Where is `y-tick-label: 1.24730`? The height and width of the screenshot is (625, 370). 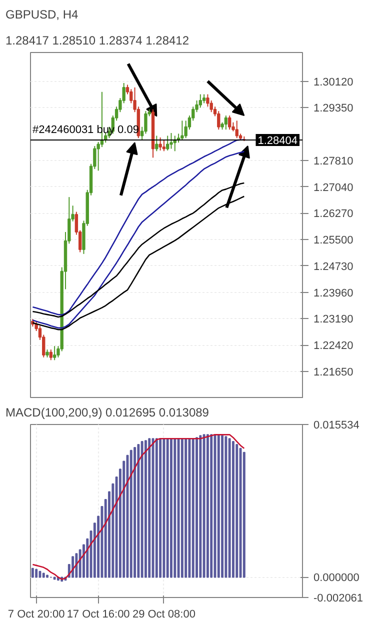
y-tick-label: 1.24730 is located at coordinates (334, 266).